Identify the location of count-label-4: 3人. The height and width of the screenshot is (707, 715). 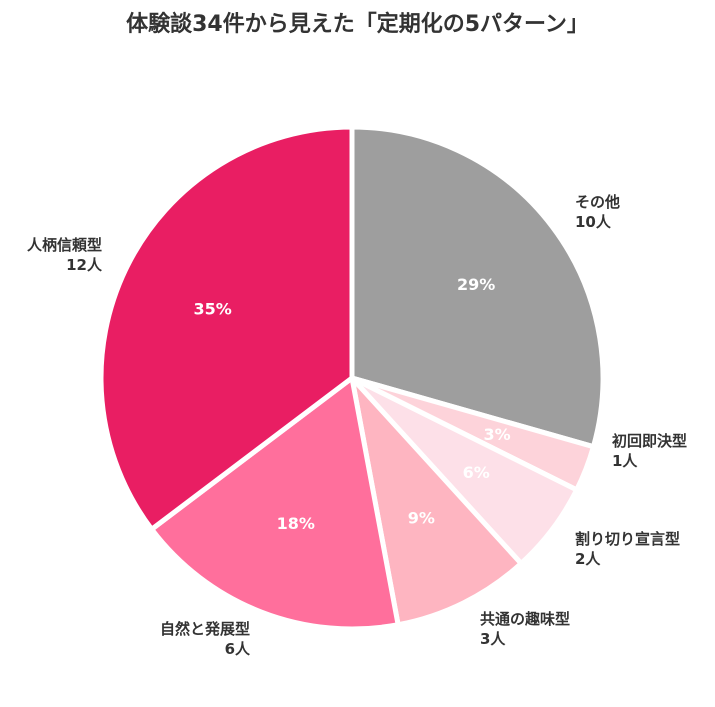
(493, 639).